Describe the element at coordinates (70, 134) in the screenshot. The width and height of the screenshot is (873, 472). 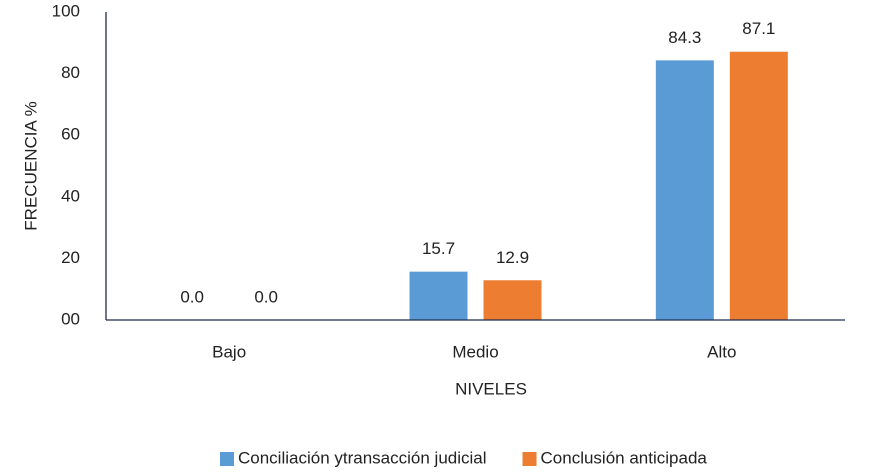
I see `y-tick-label: 60` at that location.